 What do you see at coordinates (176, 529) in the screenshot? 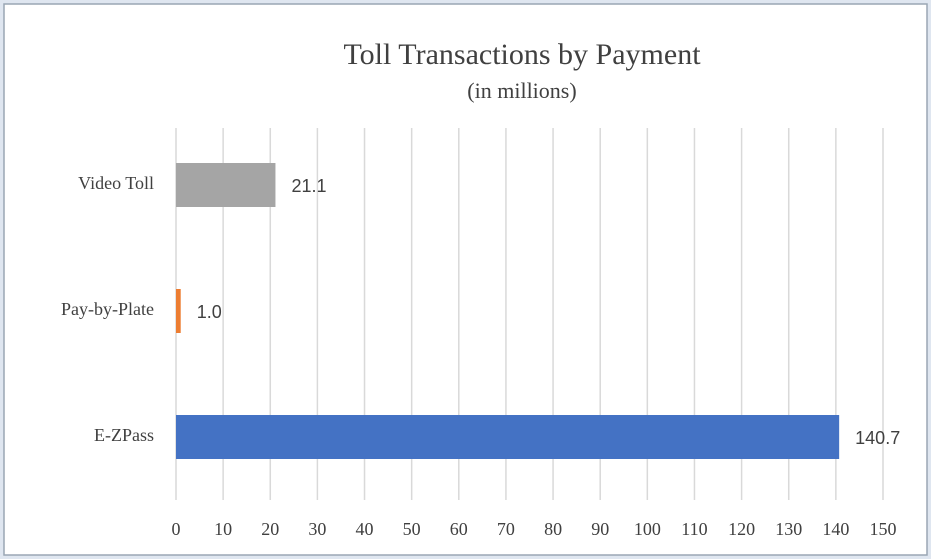
I see `x-tick-label: 0` at bounding box center [176, 529].